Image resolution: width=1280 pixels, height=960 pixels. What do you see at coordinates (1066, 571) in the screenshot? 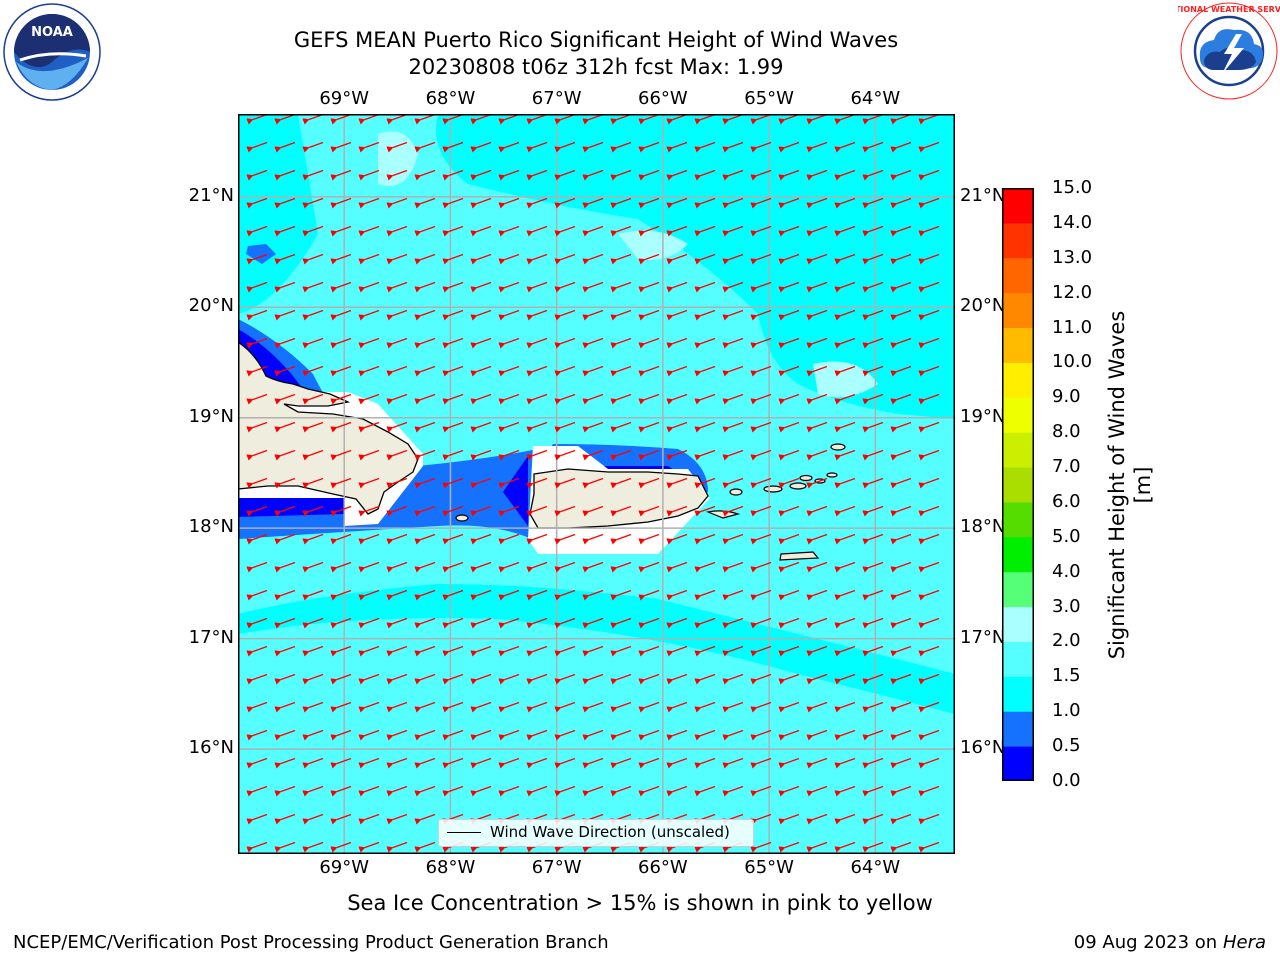
I see `colorbar-tick-label: 4.0` at bounding box center [1066, 571].